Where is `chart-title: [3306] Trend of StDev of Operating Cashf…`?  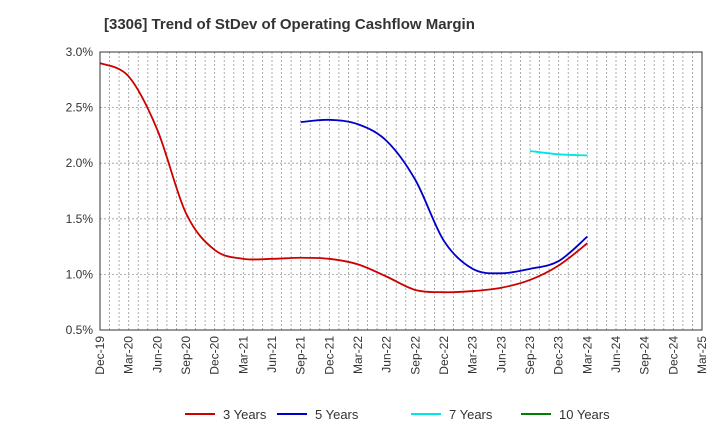 chart-title: [3306] Trend of StDev of Operating Cashf… is located at coordinates (289, 24).